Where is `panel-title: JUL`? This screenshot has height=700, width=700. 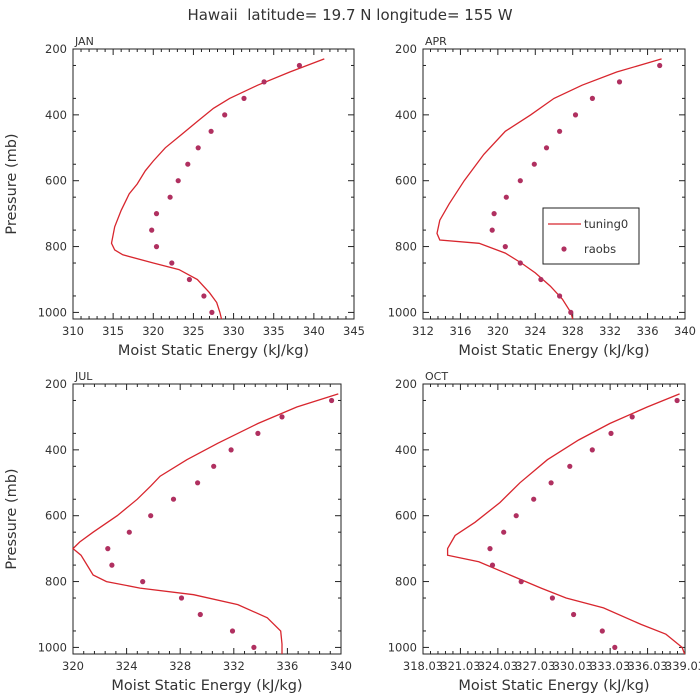 panel-title: JUL is located at coordinates (83, 376).